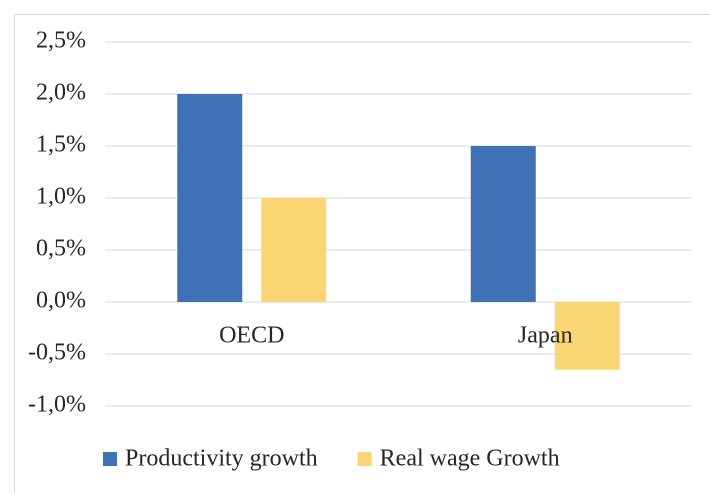 The width and height of the screenshot is (710, 493). Describe the element at coordinates (57, 353) in the screenshot. I see `y-tick-label: -0,5%` at that location.